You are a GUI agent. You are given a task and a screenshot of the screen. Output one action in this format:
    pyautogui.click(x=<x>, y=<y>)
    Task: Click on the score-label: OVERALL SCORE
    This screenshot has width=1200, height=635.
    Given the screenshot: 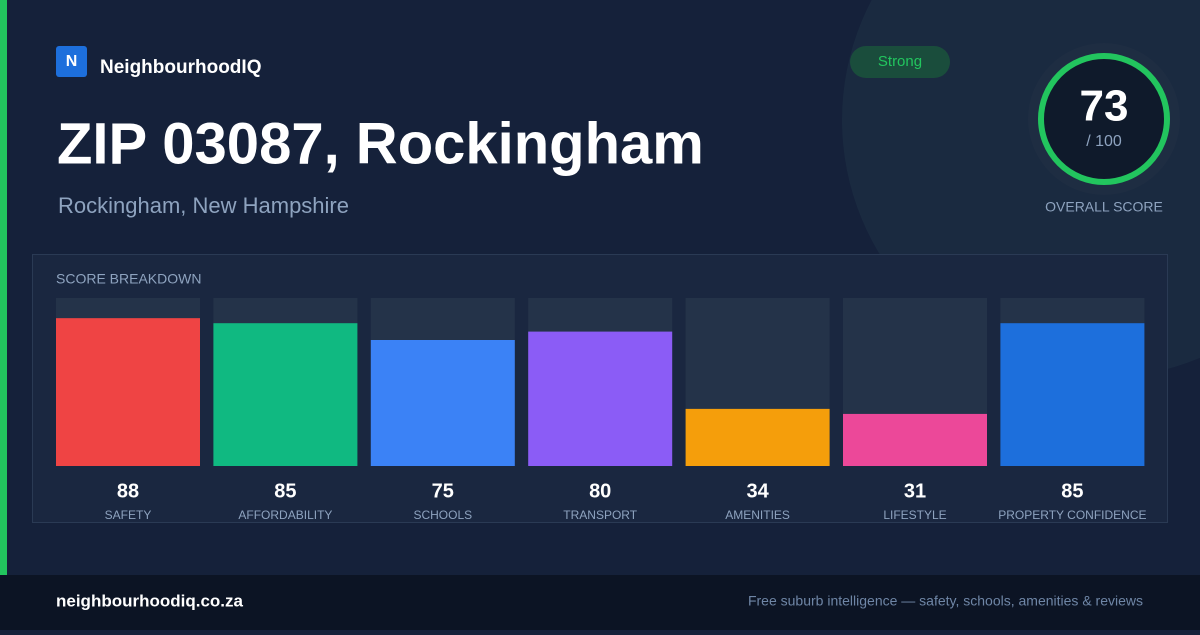 What is the action you would take?
    pyautogui.click(x=1104, y=207)
    